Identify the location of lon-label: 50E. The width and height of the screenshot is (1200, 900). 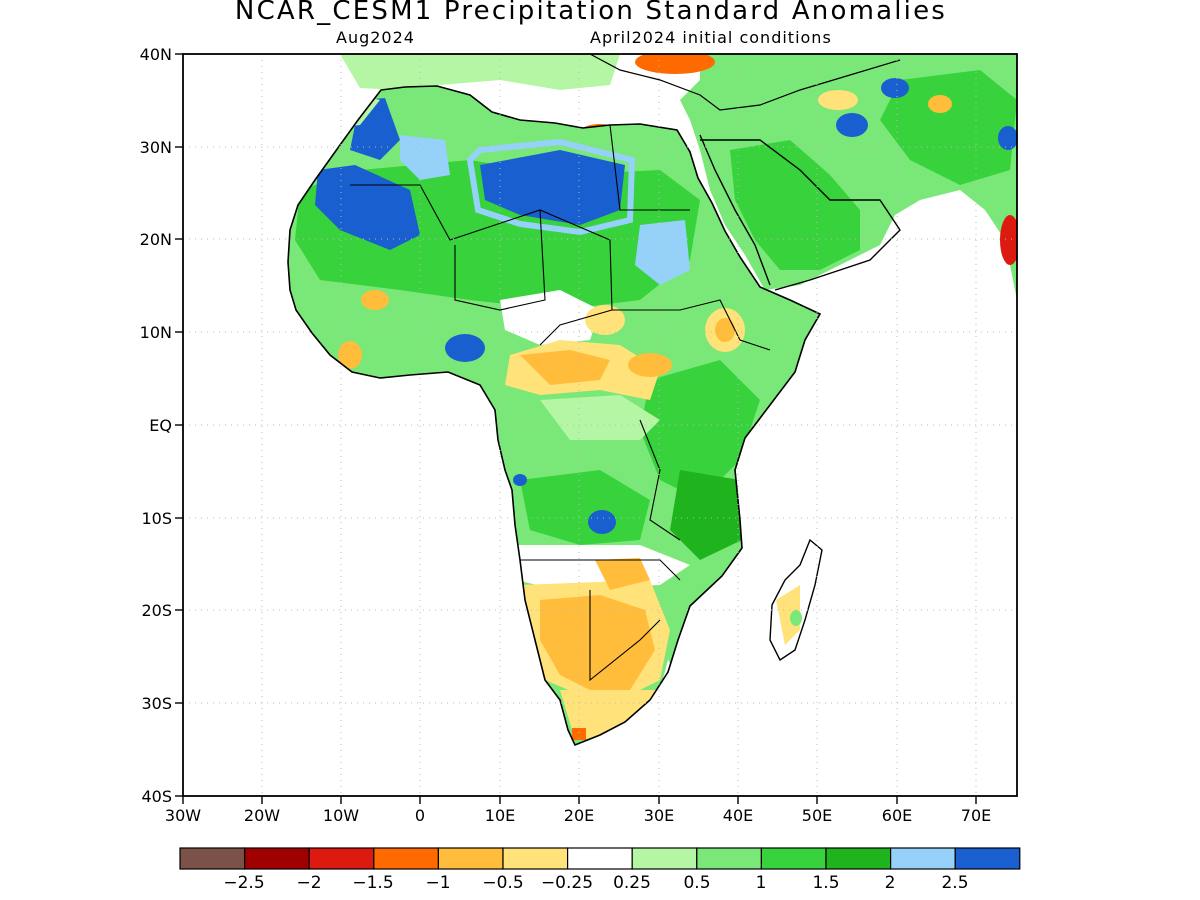
(817, 815).